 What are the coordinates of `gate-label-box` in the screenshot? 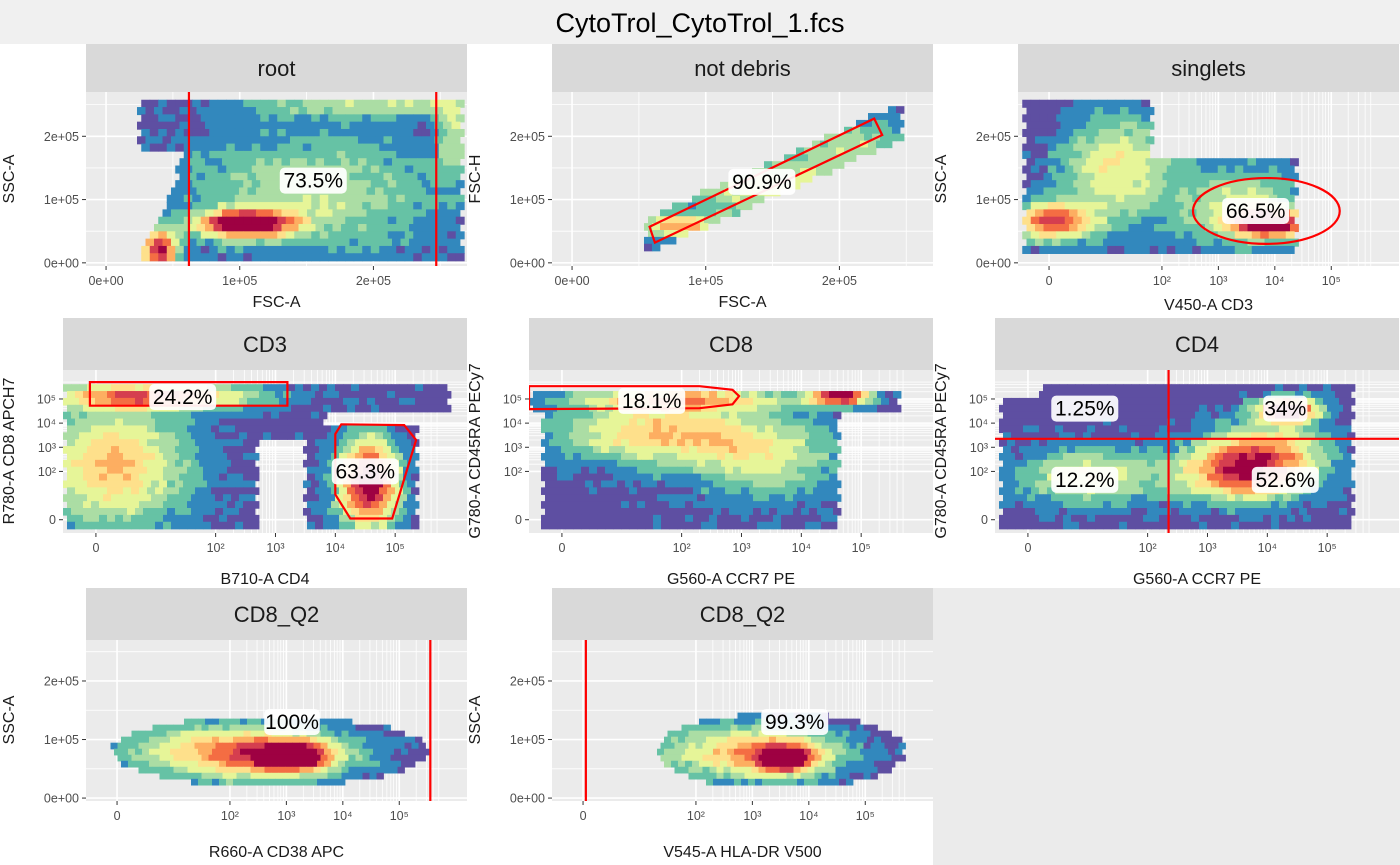 It's located at (1256, 210).